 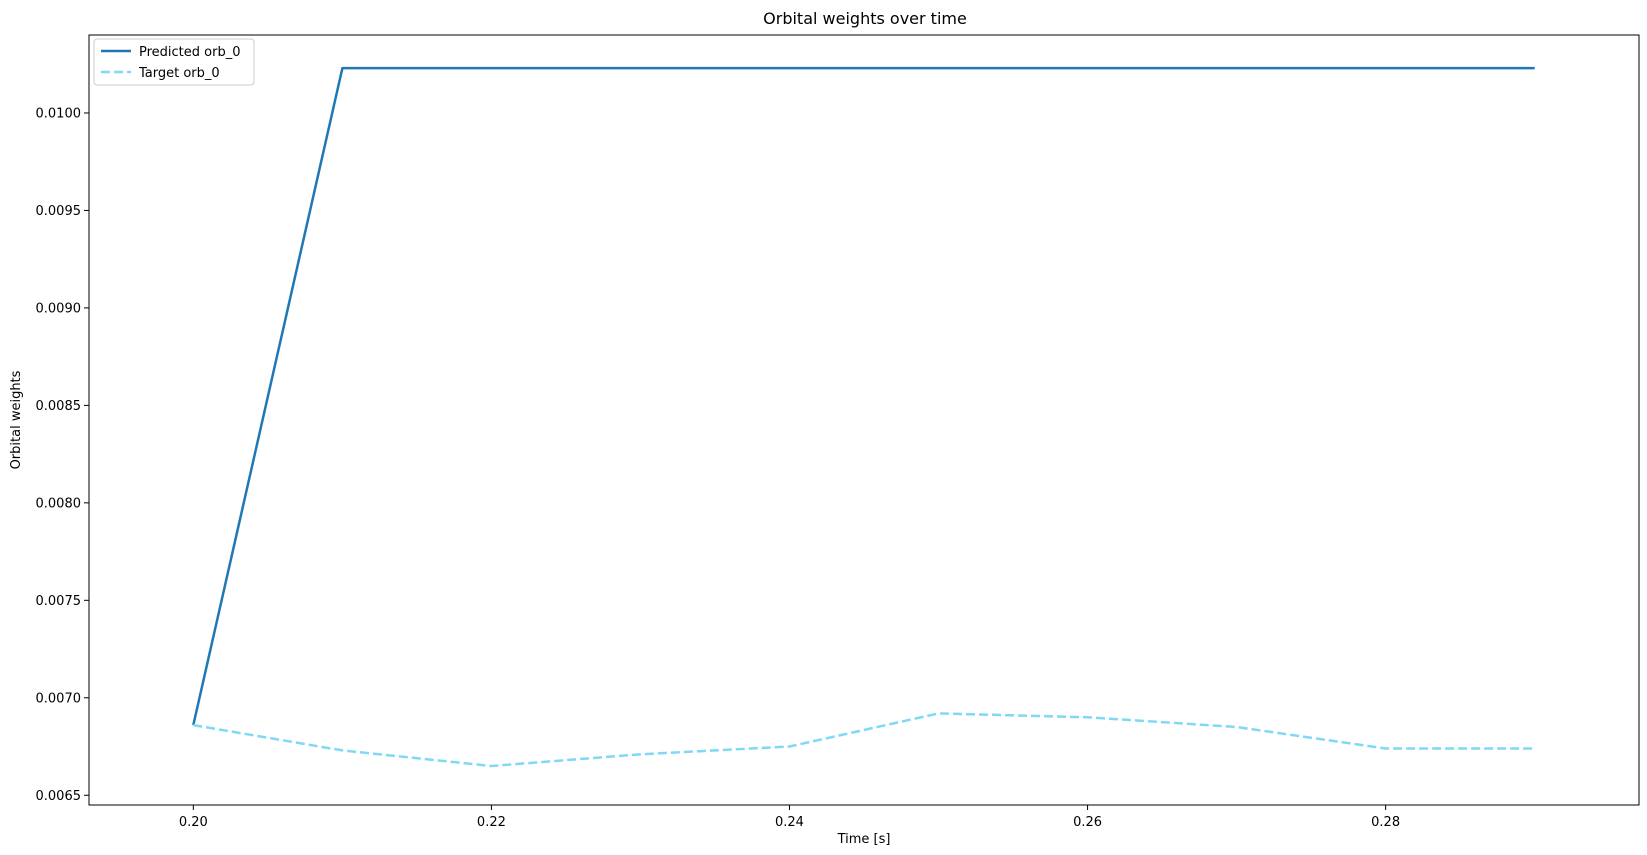 I want to click on y-tick-label: 0.0070, so click(x=59, y=698).